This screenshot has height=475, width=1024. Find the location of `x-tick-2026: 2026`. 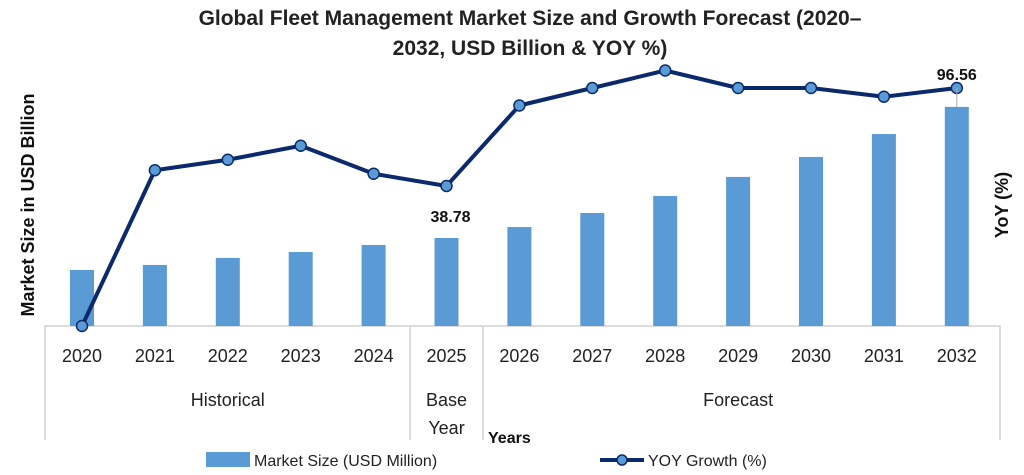

x-tick-2026: 2026 is located at coordinates (519, 356).